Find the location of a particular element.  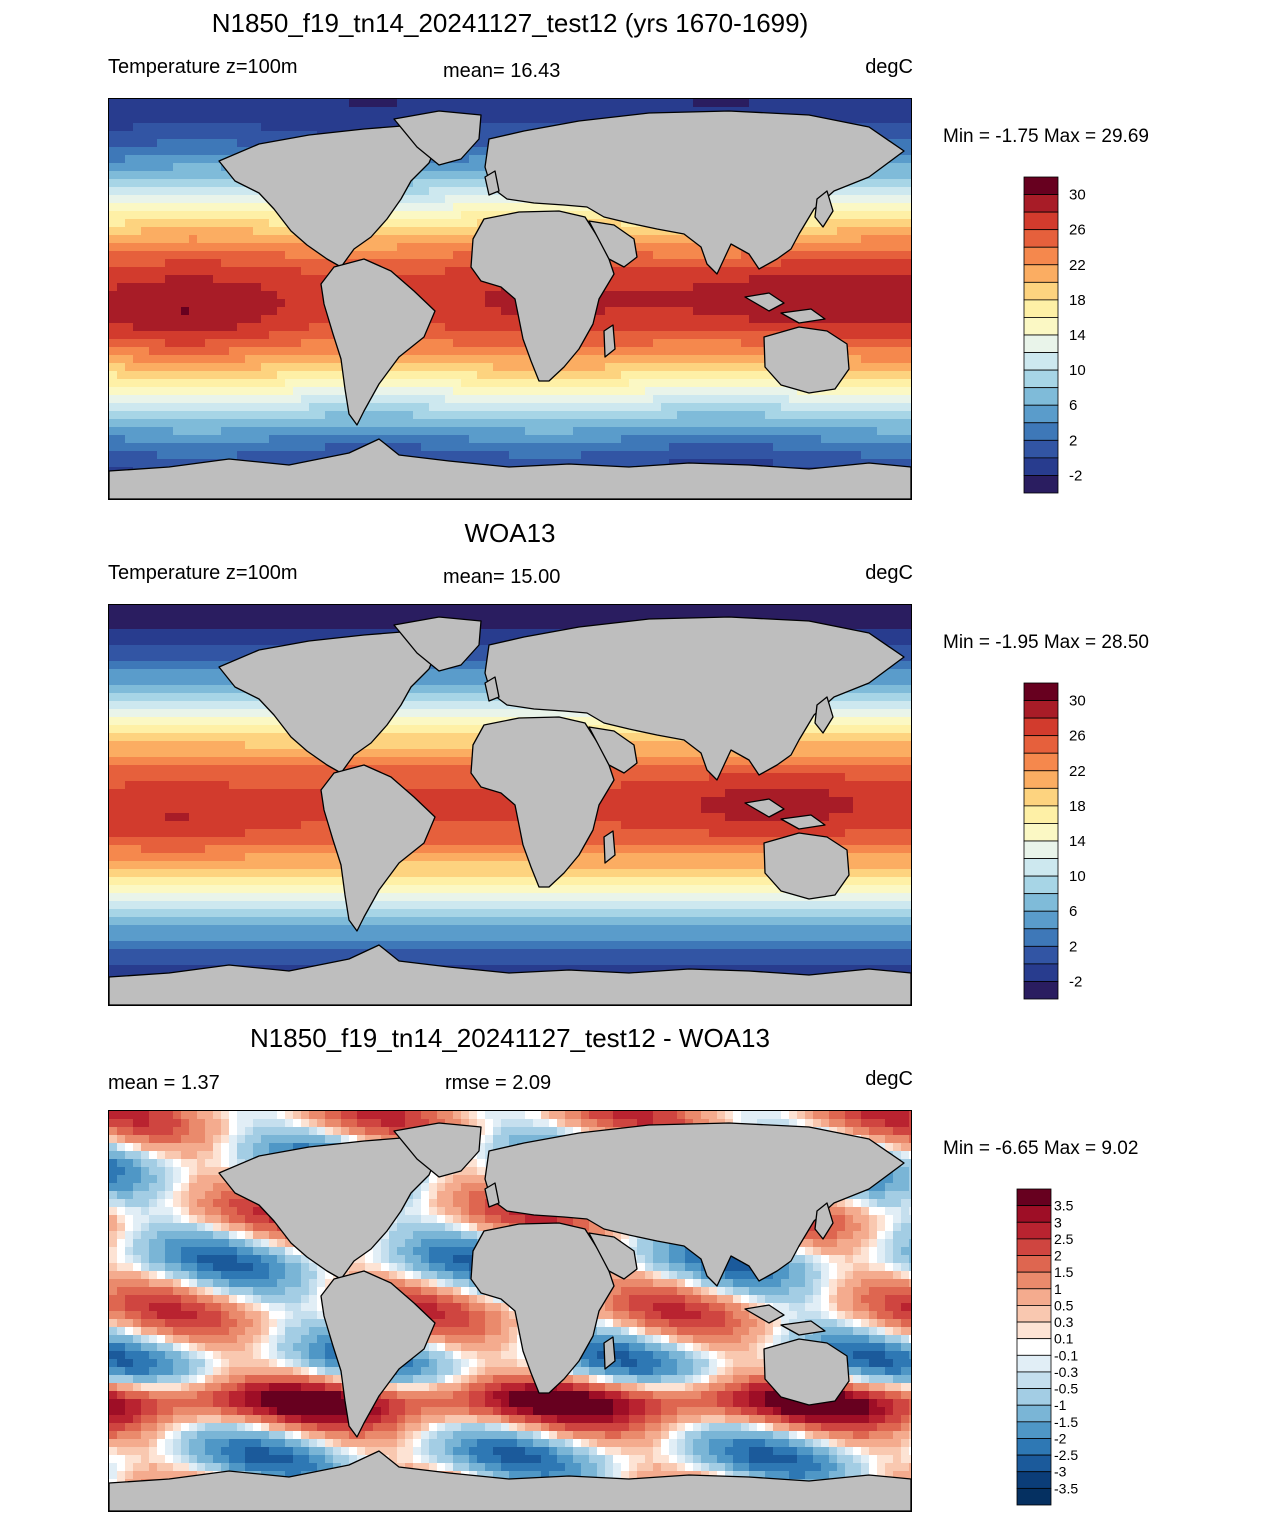

colorbar-tick-label: -2.5 is located at coordinates (1066, 1455).